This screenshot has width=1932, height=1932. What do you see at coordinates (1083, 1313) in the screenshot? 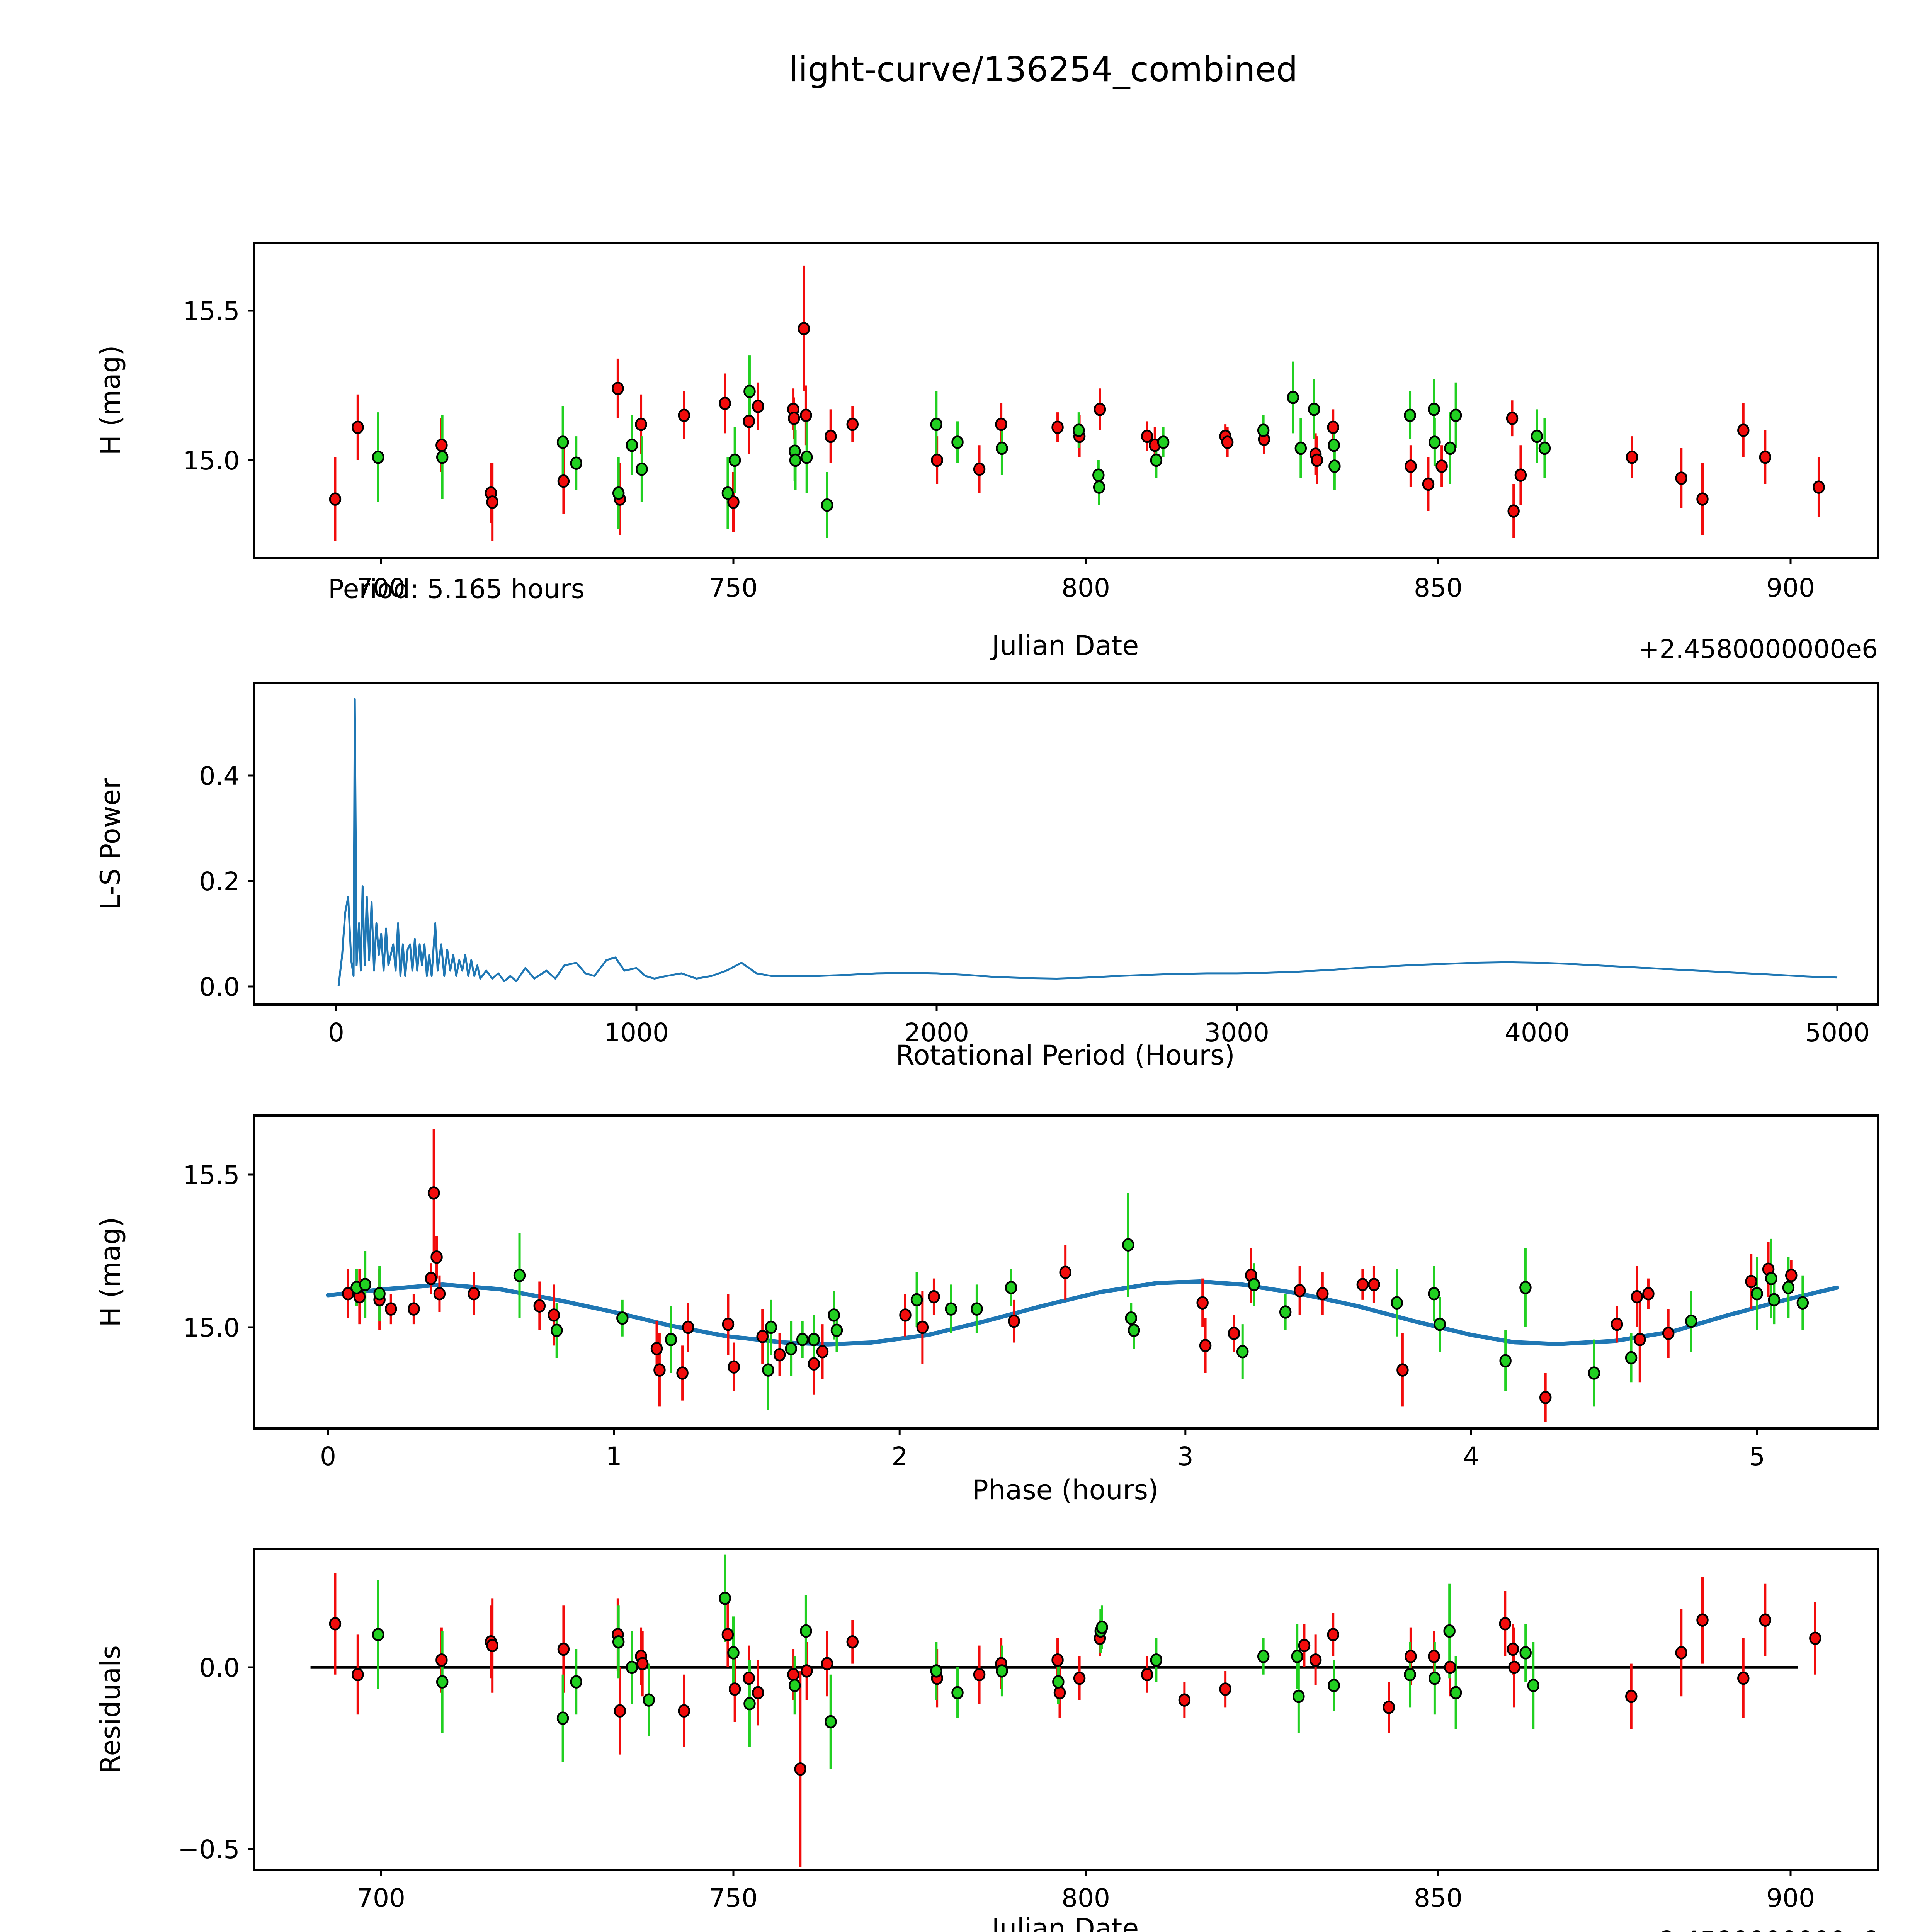
I see `fit-curve` at bounding box center [1083, 1313].